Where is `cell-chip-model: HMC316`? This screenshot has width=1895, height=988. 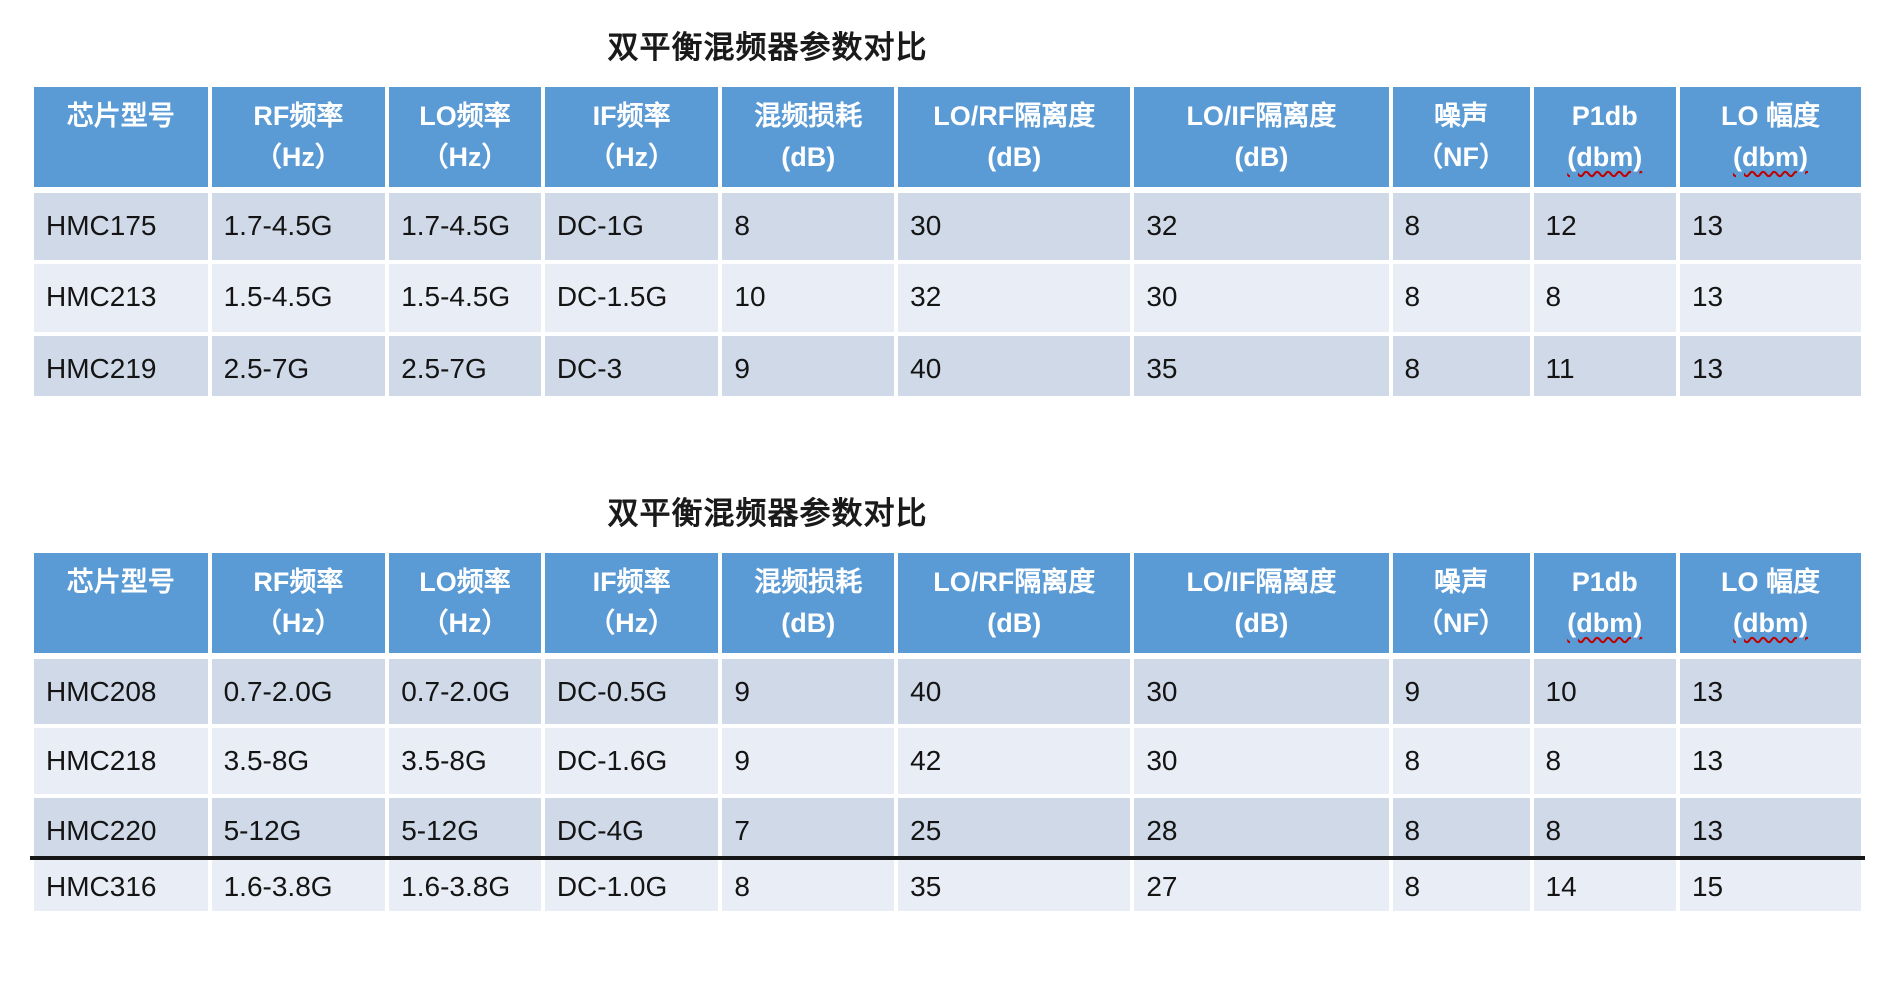 cell-chip-model: HMC316 is located at coordinates (121, 885).